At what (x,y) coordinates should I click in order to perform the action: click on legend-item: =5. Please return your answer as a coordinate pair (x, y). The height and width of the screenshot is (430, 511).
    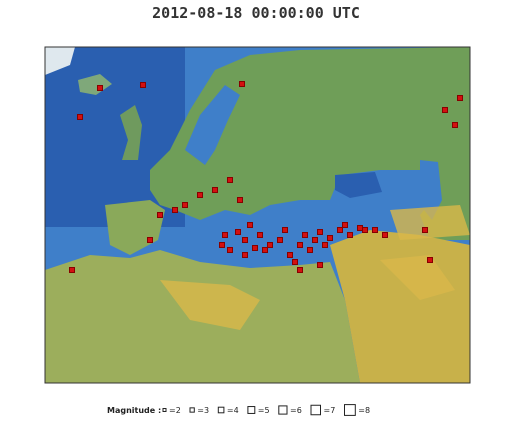
    Looking at the image, I should click on (264, 410).